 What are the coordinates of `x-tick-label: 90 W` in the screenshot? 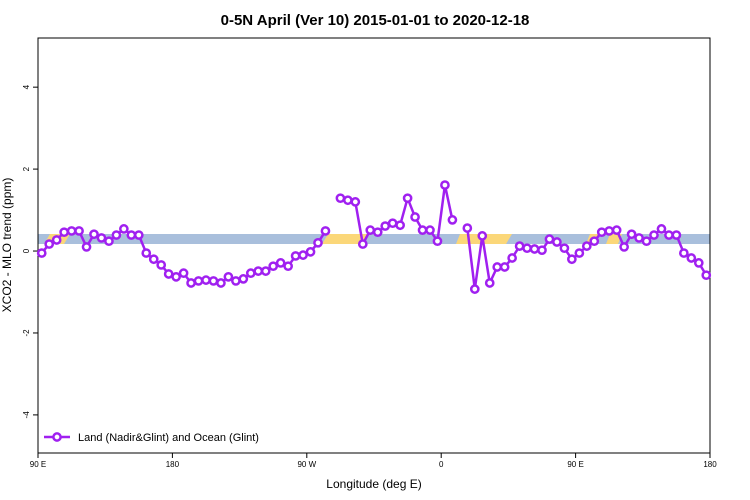 It's located at (306, 464).